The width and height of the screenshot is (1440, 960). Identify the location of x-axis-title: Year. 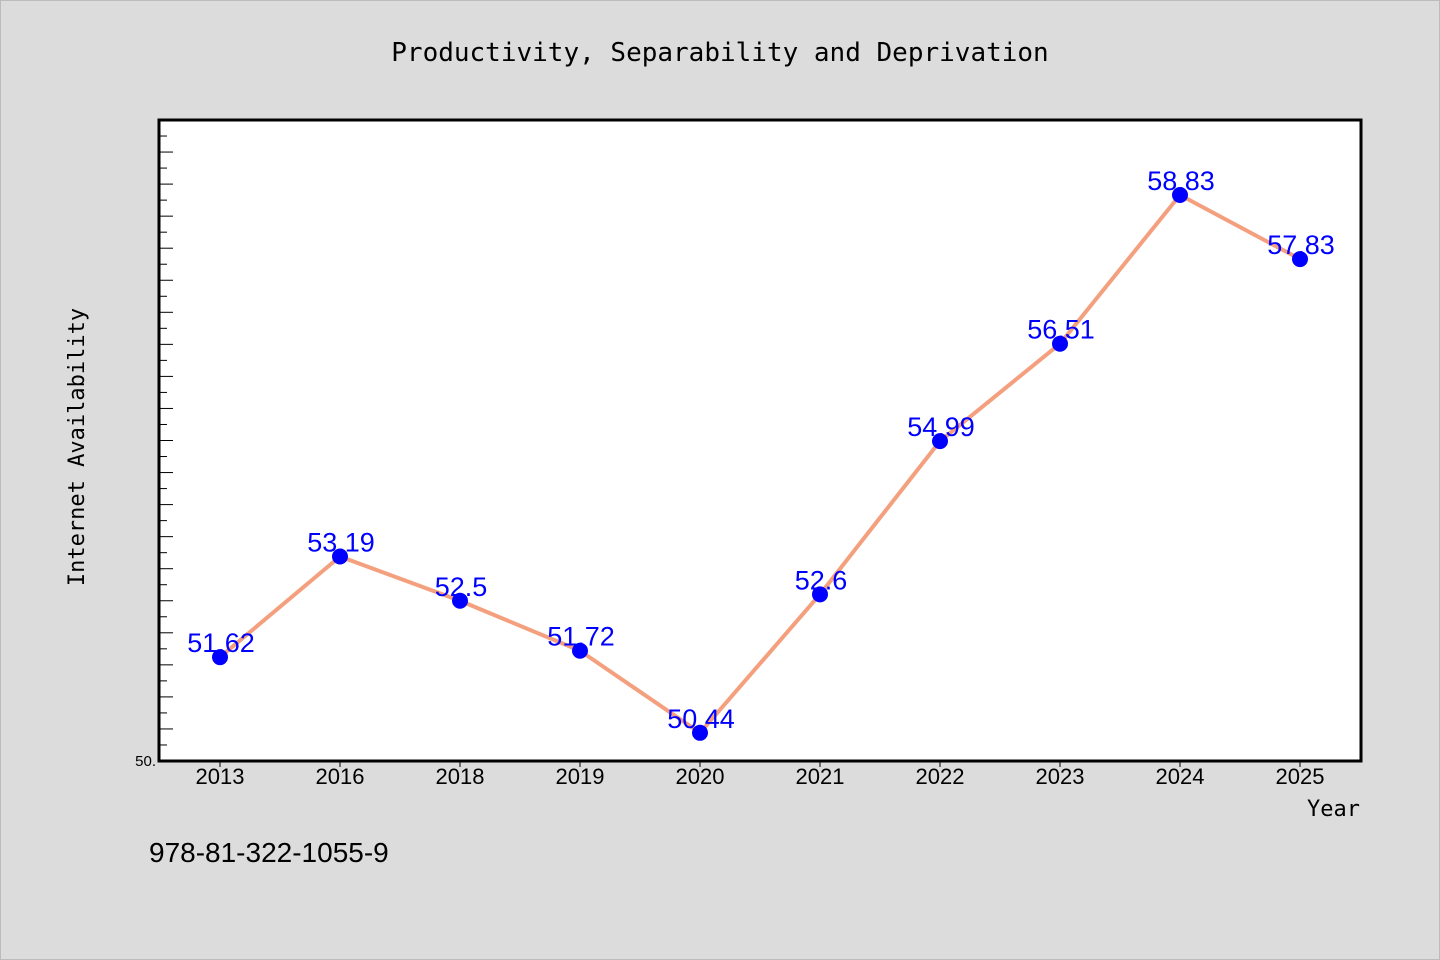
(1333, 809).